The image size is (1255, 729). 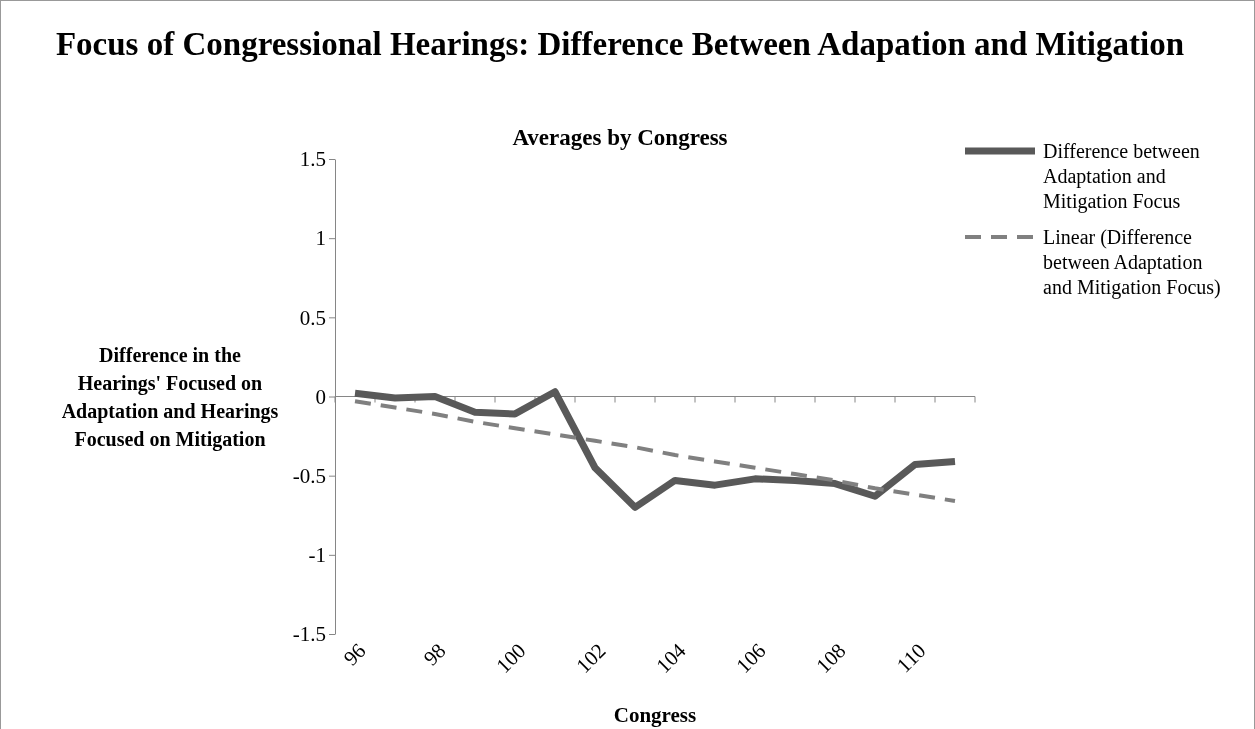 I want to click on x-tick-label: 110, so click(x=911, y=658).